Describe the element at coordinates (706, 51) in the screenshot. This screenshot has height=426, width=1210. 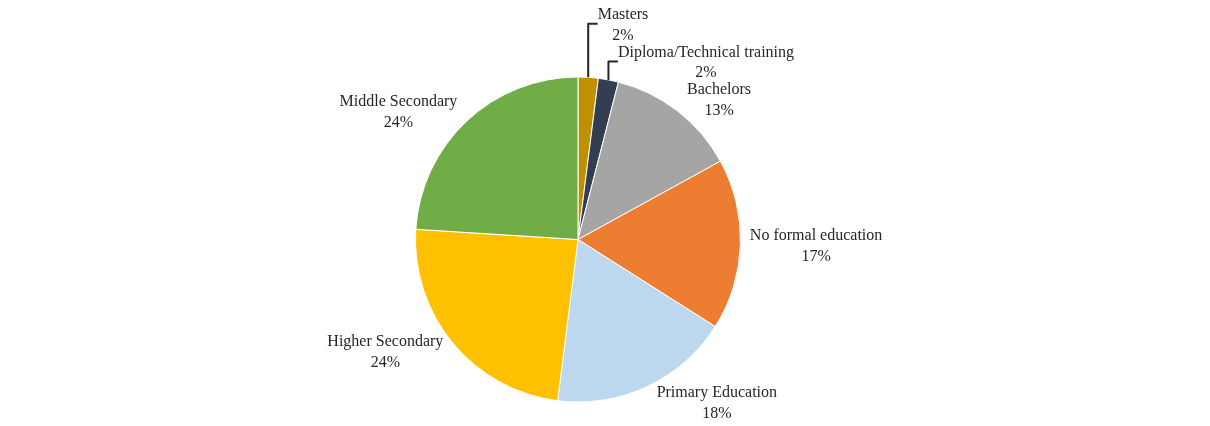
I see `slice-label: Diploma/Technical training` at that location.